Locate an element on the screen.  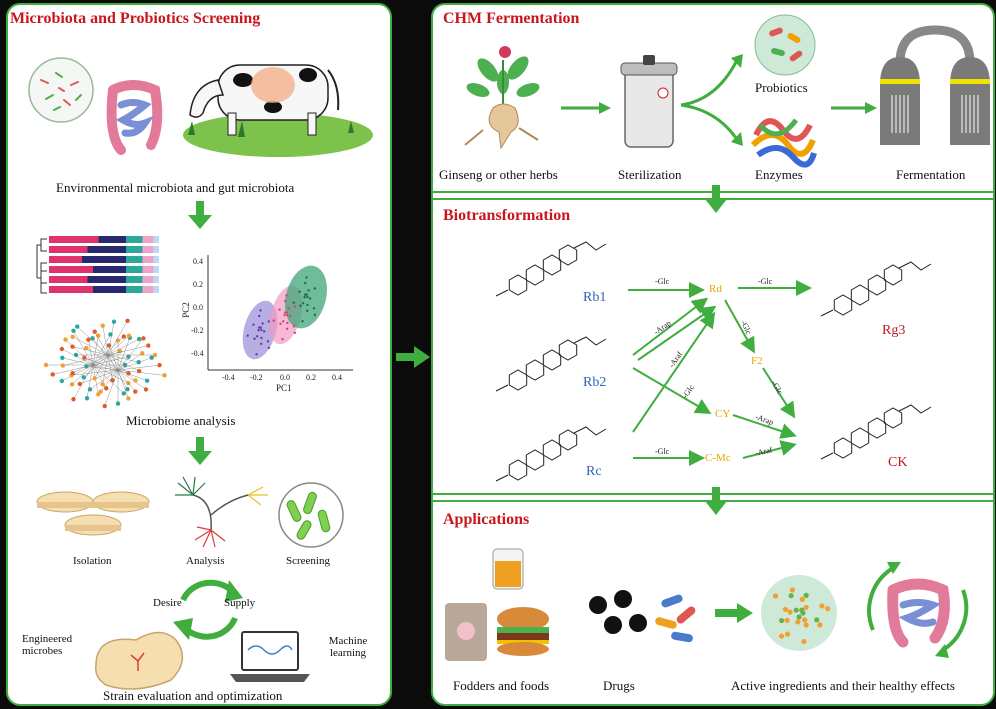
taxonomy-bar-chart is located at coordinates (97, 265).